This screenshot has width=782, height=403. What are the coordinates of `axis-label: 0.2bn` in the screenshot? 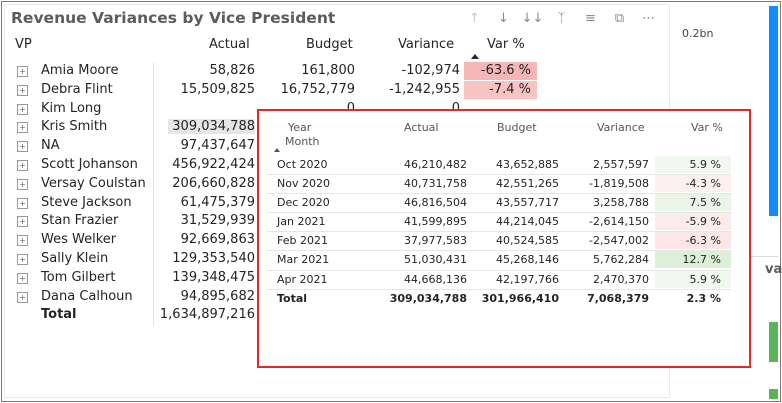 It's located at (698, 33).